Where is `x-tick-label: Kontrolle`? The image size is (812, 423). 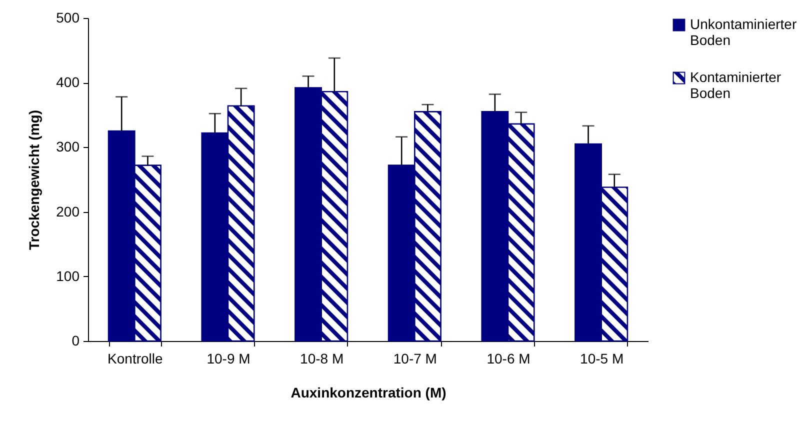
x-tick-label: Kontrolle is located at coordinates (136, 358).